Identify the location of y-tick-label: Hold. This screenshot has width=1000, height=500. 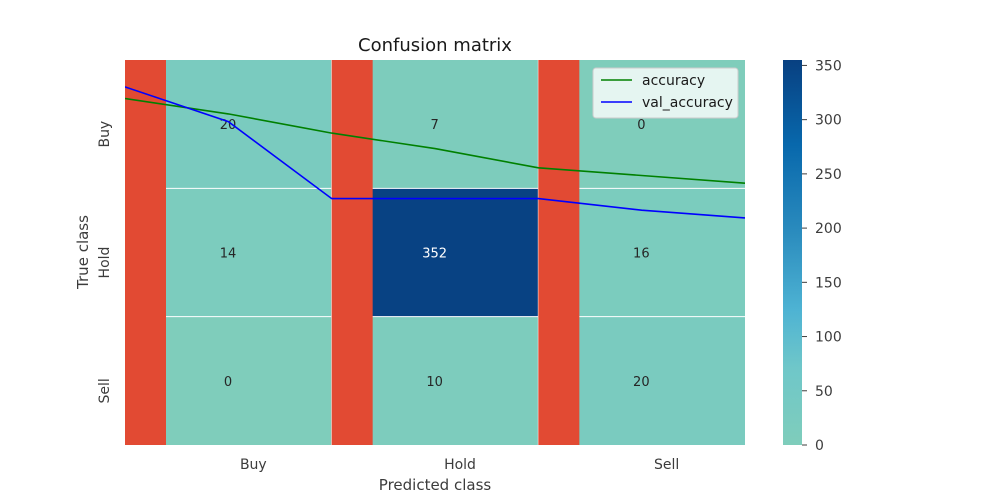
(105, 263).